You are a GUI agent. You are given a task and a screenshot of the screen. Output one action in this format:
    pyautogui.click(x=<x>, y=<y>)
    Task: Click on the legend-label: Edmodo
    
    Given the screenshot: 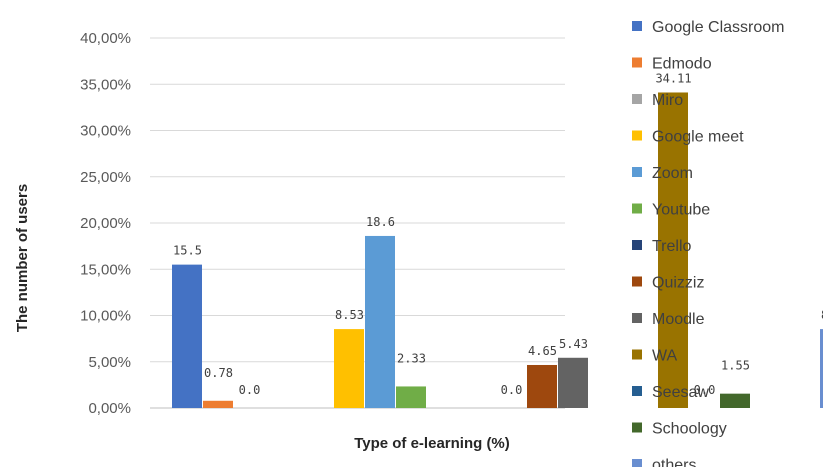 What is the action you would take?
    pyautogui.click(x=682, y=64)
    